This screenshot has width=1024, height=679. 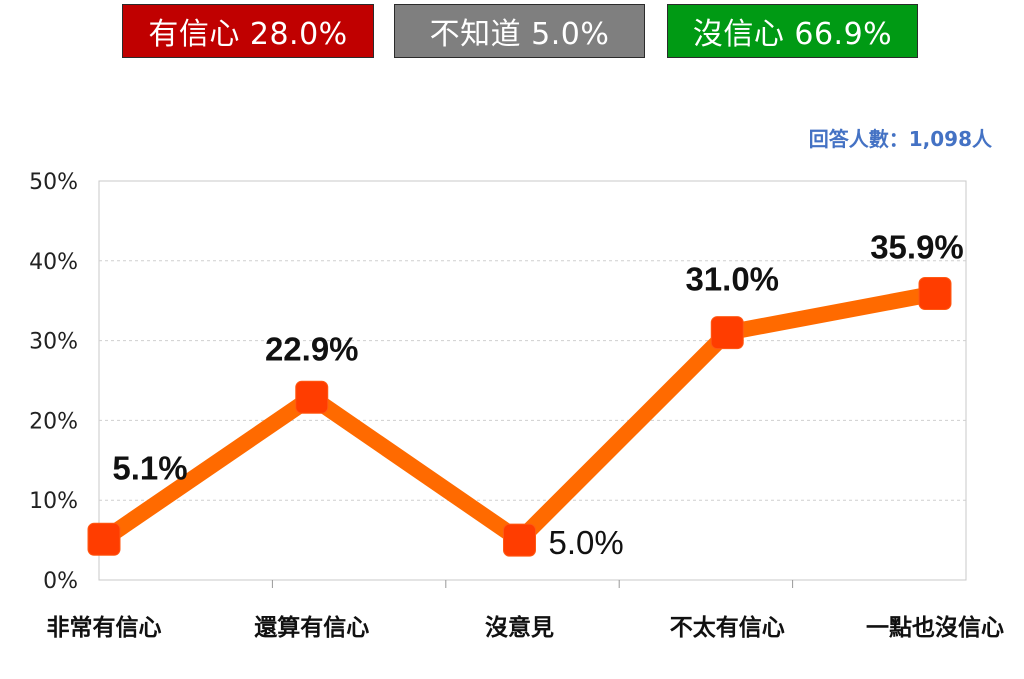 I want to click on badge-not-confident: 沒信心 66.9%, so click(x=792, y=31).